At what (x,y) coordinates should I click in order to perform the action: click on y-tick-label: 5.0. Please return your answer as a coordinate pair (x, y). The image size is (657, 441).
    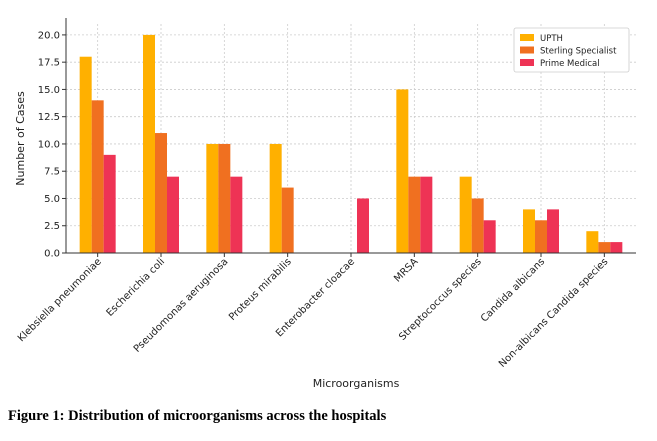
    Looking at the image, I should click on (52, 199).